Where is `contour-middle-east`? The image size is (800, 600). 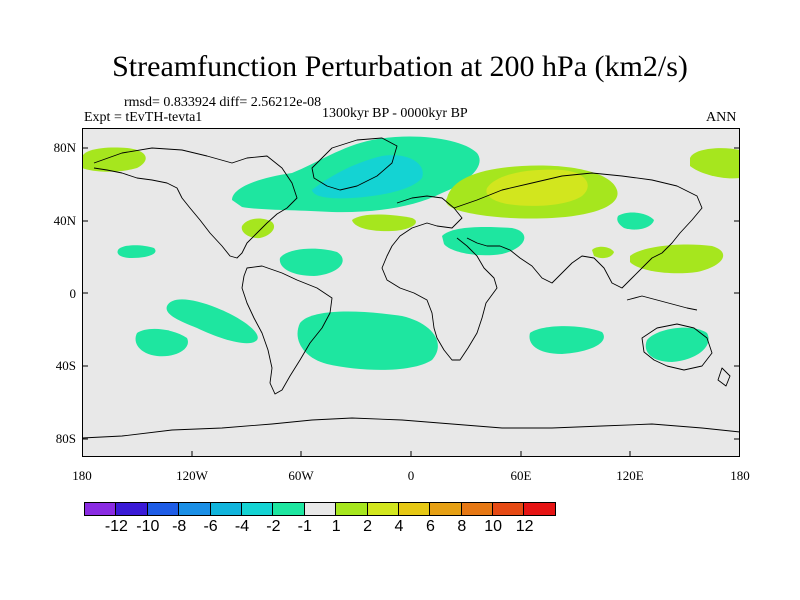 contour-middle-east is located at coordinates (483, 241).